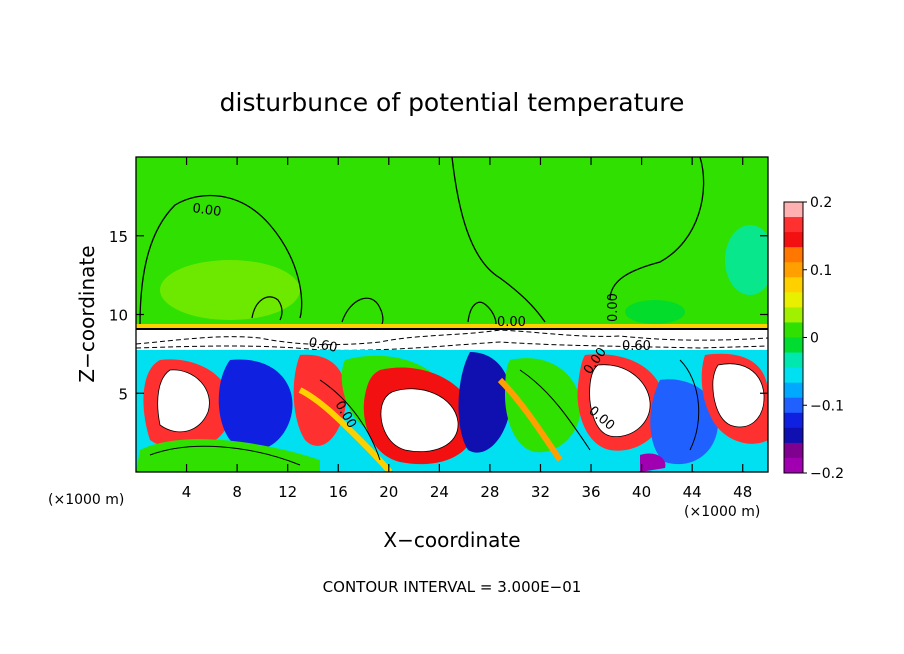  I want to click on x-tick-label: 8, so click(237, 492).